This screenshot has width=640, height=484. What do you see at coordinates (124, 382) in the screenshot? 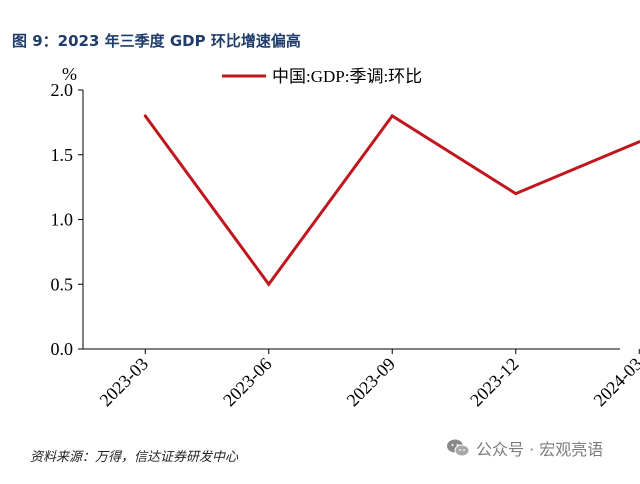
I see `x-tick-label: 2023-03` at bounding box center [124, 382].